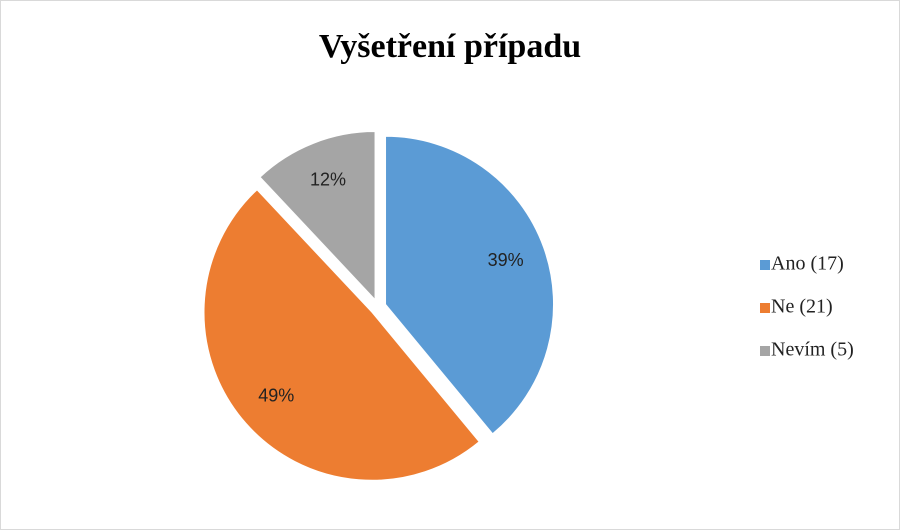 This screenshot has height=530, width=900. What do you see at coordinates (328, 180) in the screenshot?
I see `data-label: 12%` at bounding box center [328, 180].